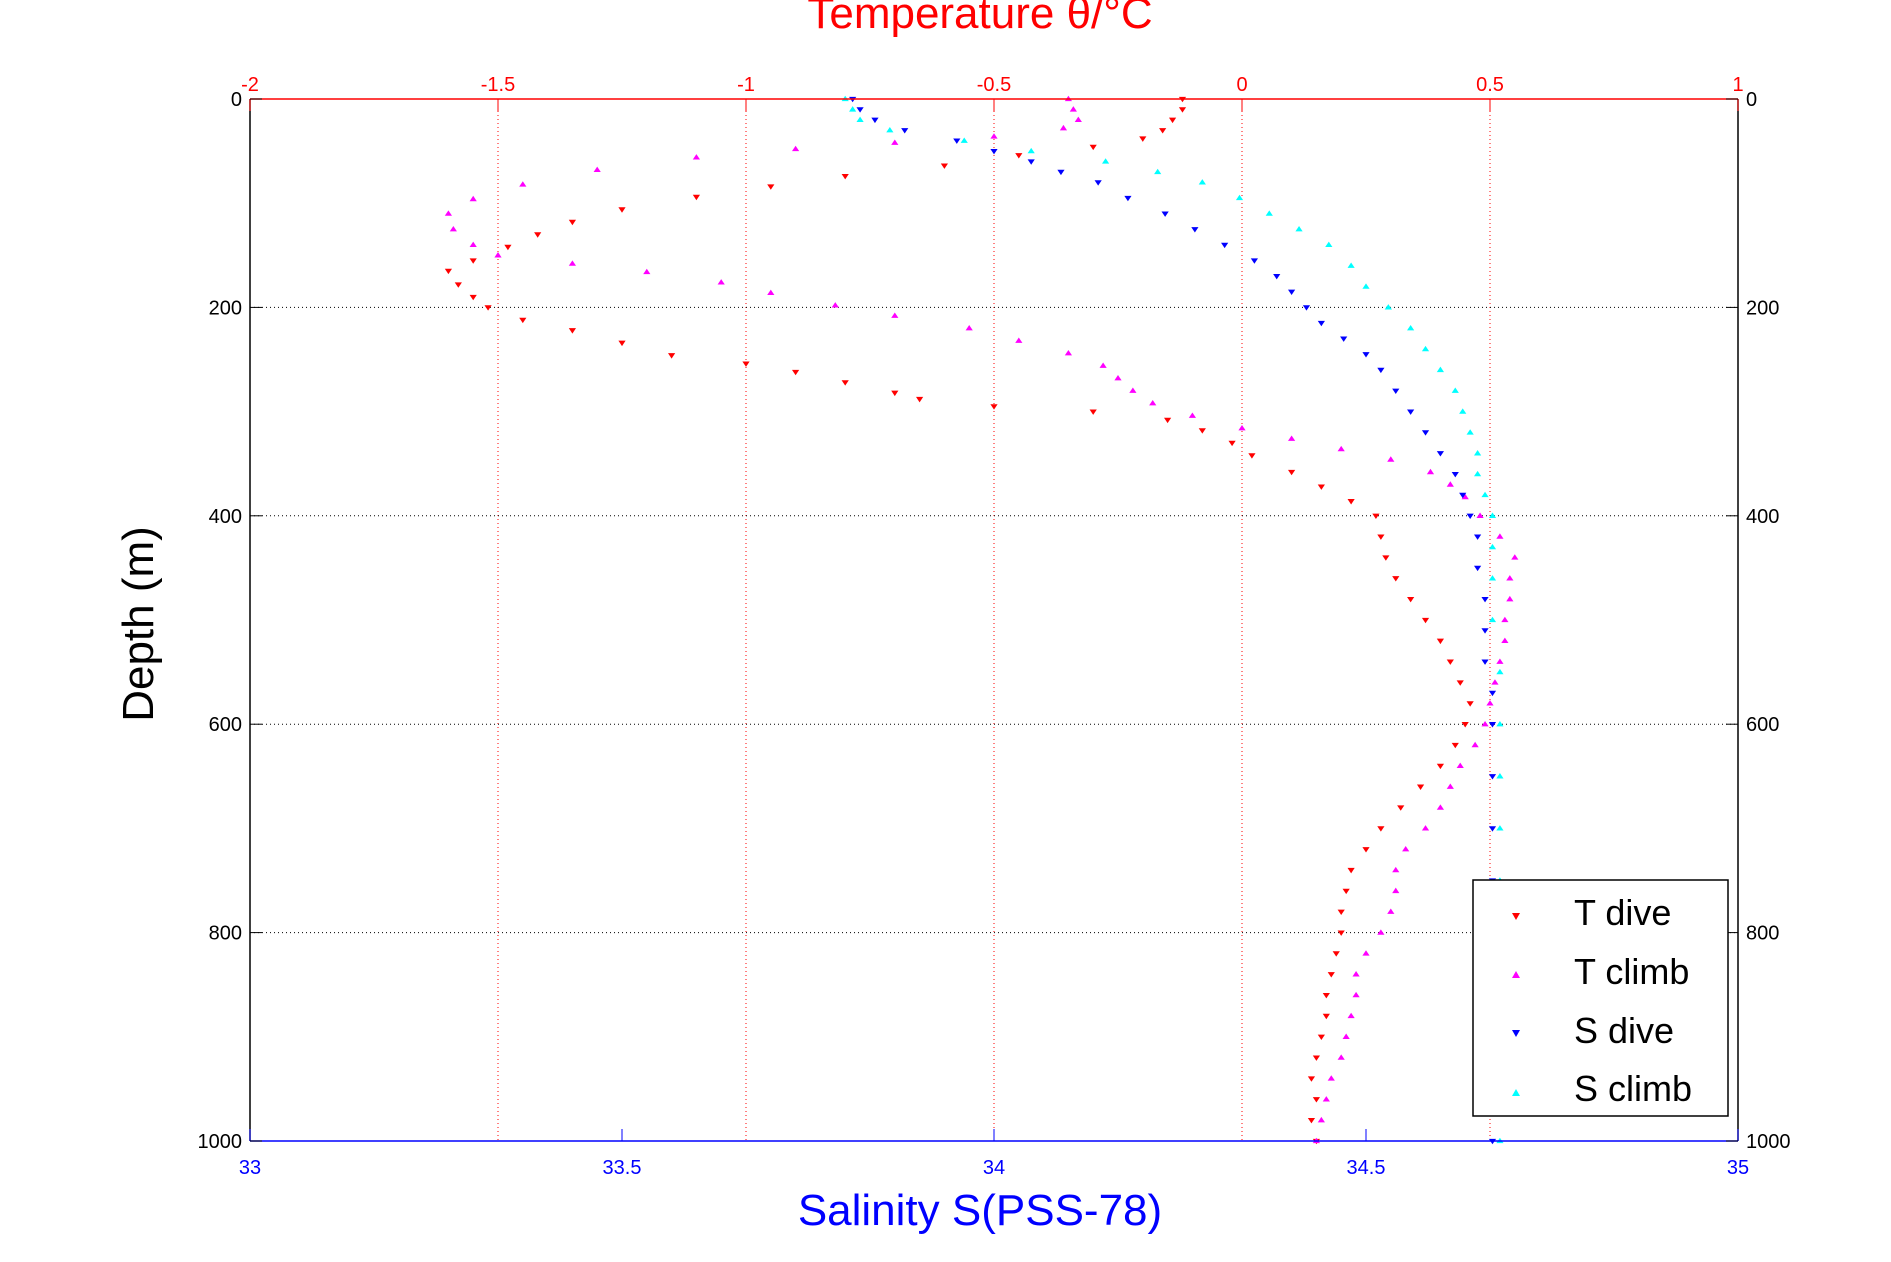  What do you see at coordinates (1516, 1033) in the screenshot?
I see `legend-marker-s-dive` at bounding box center [1516, 1033].